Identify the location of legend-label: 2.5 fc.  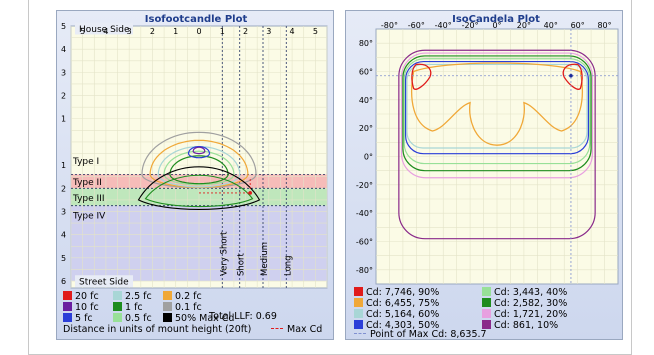
(138, 296).